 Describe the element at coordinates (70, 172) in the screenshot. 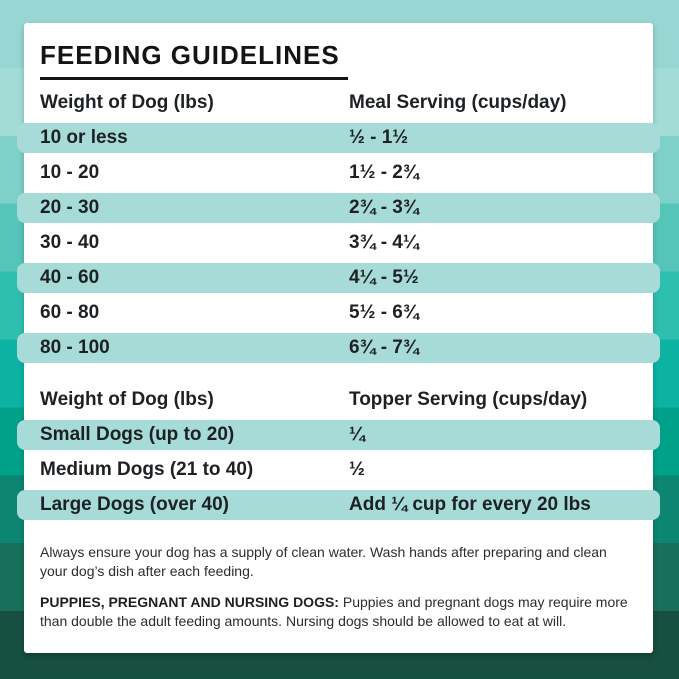

I see `weight-cell: 10 - 20` at that location.